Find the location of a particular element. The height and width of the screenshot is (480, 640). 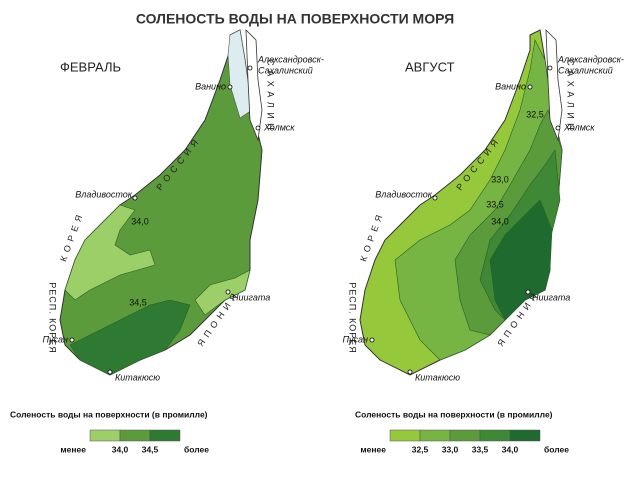

page-title: СОЛЕНОСТЬ ВОДЫ НА ПОВЕРХНОСТИ МОРЯ is located at coordinates (295, 19).